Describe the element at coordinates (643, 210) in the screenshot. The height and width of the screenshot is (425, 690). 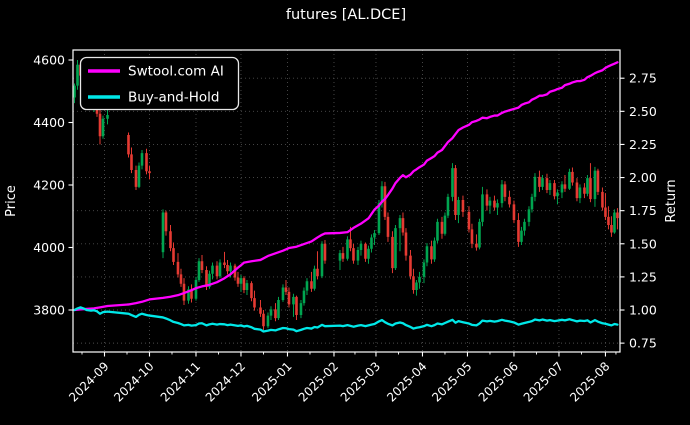
I see `y-tick-label-right: 1.75` at that location.